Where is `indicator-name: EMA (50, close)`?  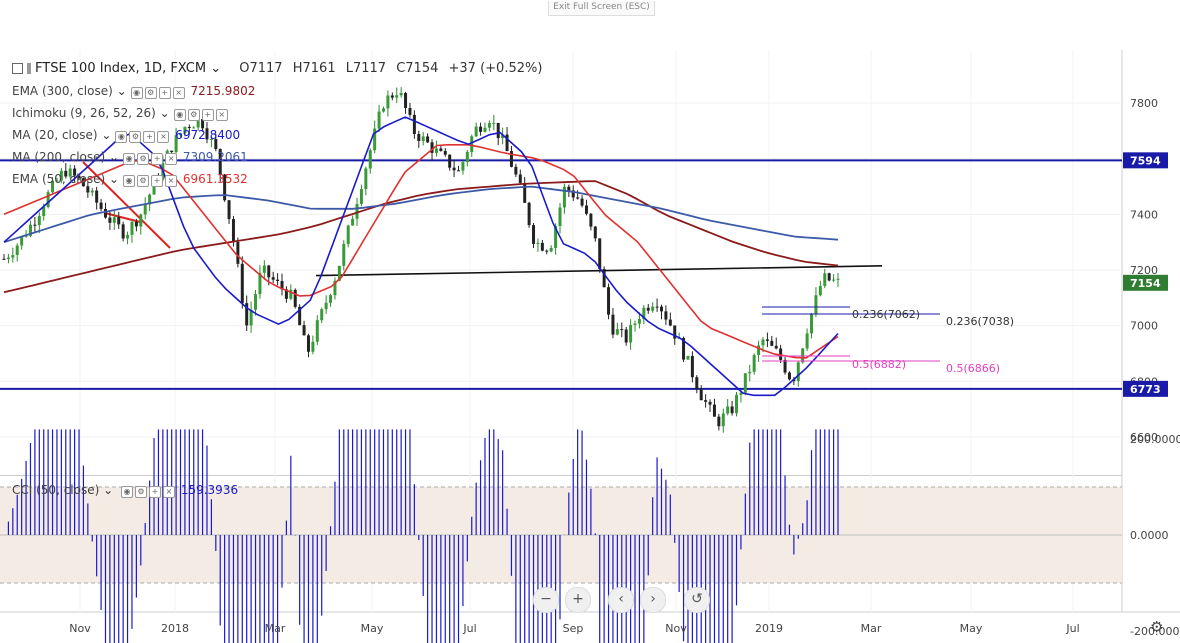 indicator-name: EMA (50, close) is located at coordinates (59, 179).